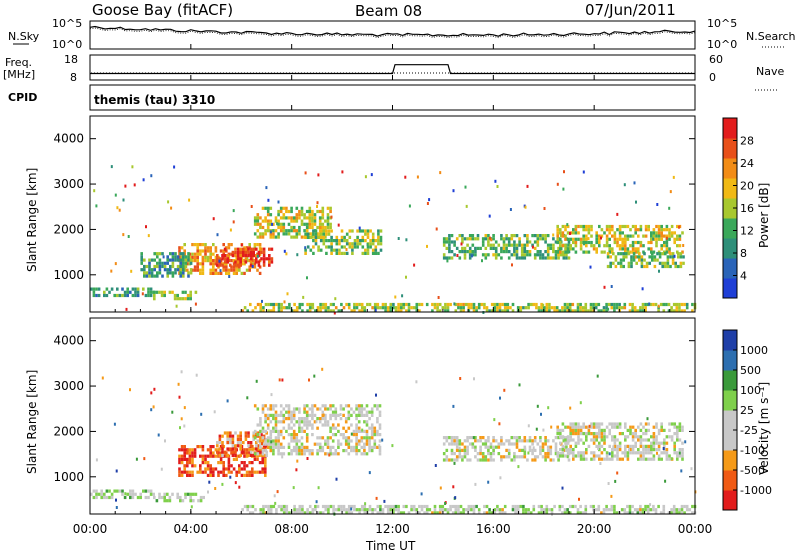 This screenshot has height=554, width=800. Describe the element at coordinates (730, 480) in the screenshot. I see `colorbar-swatch` at that location.